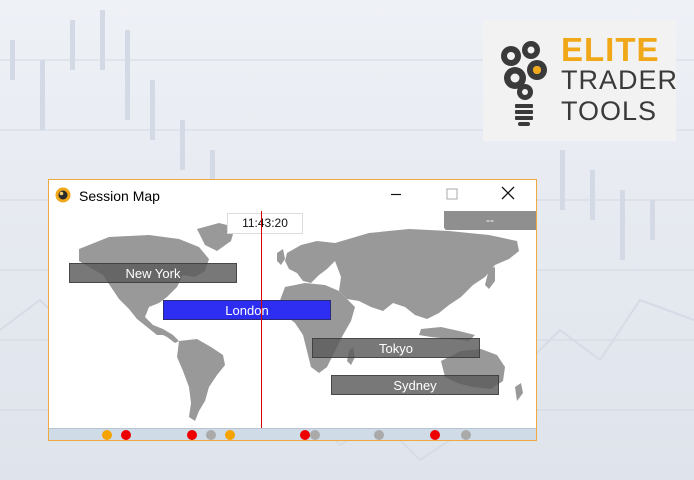 This screenshot has height=480, width=694. I want to click on session-bar-tokyo: Tokyo, so click(396, 348).